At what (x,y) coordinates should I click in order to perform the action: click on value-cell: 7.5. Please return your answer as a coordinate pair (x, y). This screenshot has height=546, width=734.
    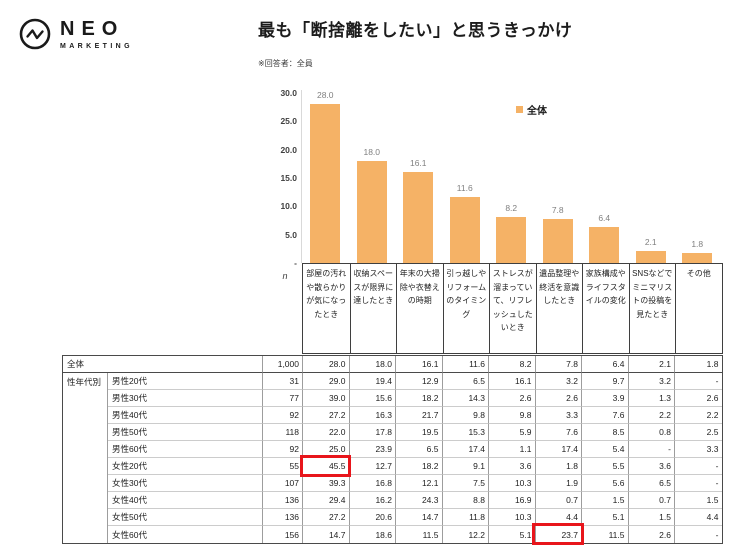
    Looking at the image, I should click on (465, 483).